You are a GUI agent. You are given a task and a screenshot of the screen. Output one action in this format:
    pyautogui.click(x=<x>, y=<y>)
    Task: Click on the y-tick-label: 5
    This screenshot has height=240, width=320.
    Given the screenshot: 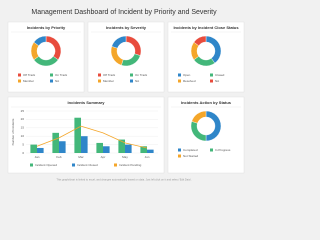 What is the action you would take?
    pyautogui.click(x=23, y=144)
    